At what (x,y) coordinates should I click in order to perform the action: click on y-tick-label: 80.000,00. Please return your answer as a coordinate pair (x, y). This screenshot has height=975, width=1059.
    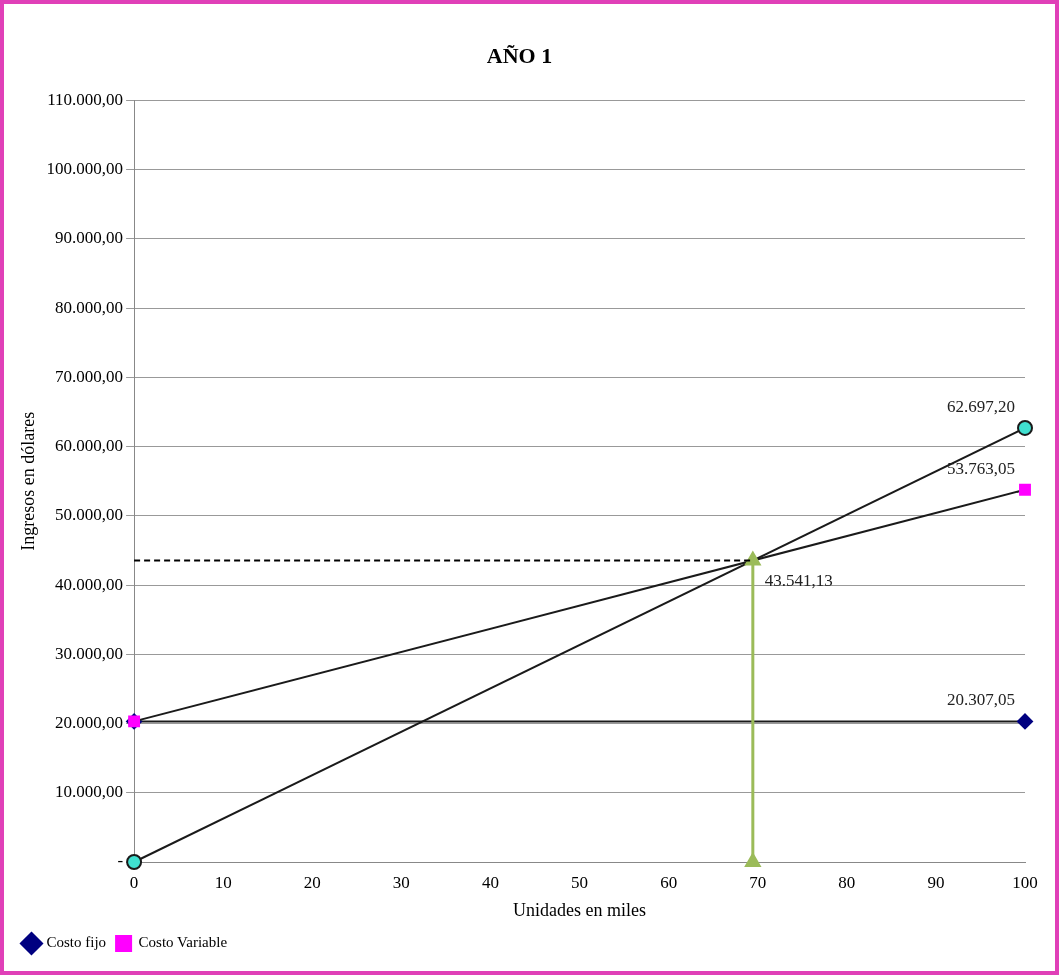
    Looking at the image, I should click on (89, 307).